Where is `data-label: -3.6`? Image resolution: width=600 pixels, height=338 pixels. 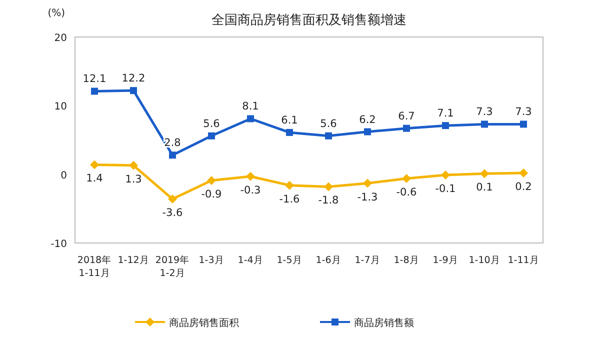
data-label: -3.6 is located at coordinates (173, 213).